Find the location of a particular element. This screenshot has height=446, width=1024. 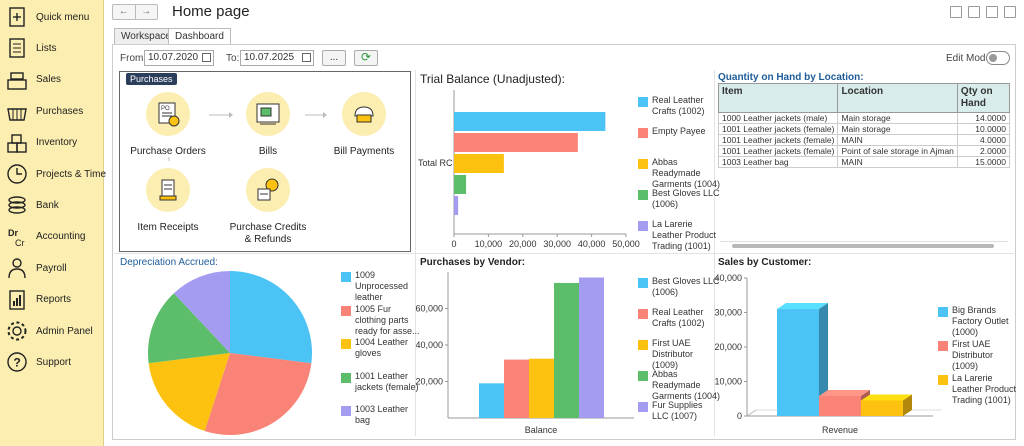

sidebar-item-purchases: Purchases is located at coordinates (52, 111).